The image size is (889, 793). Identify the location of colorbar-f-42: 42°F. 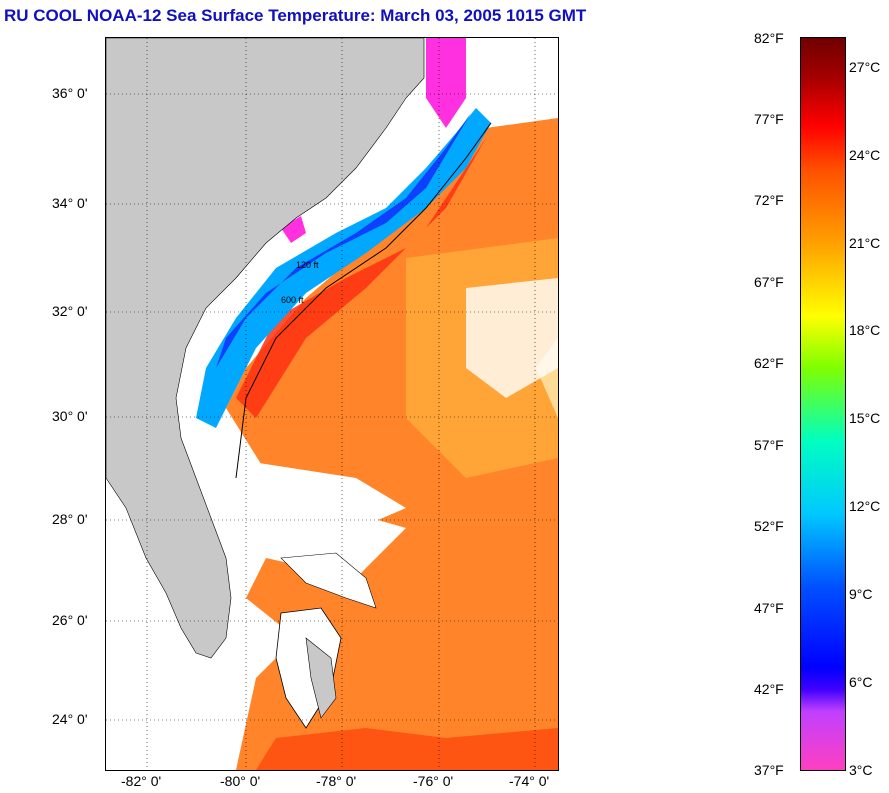
(769, 689).